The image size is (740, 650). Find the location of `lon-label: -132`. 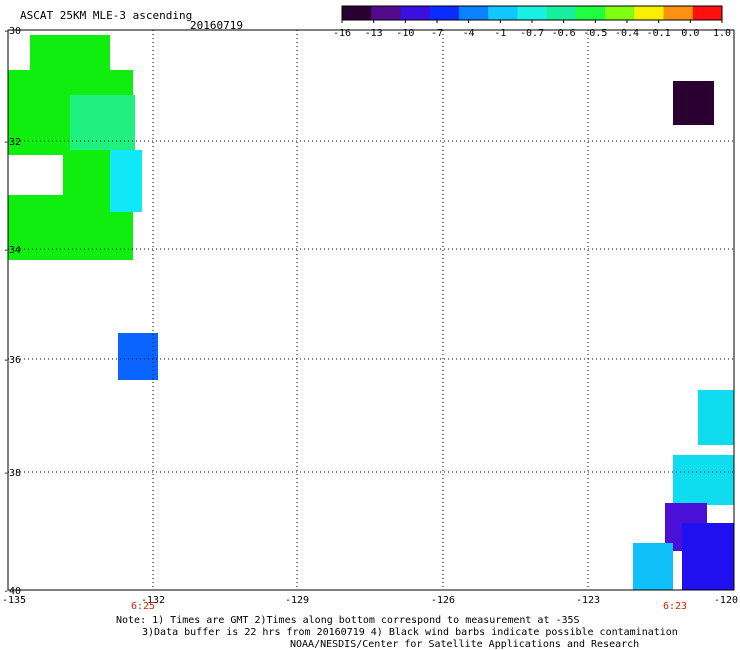

lon-label: -132 is located at coordinates (153, 600).